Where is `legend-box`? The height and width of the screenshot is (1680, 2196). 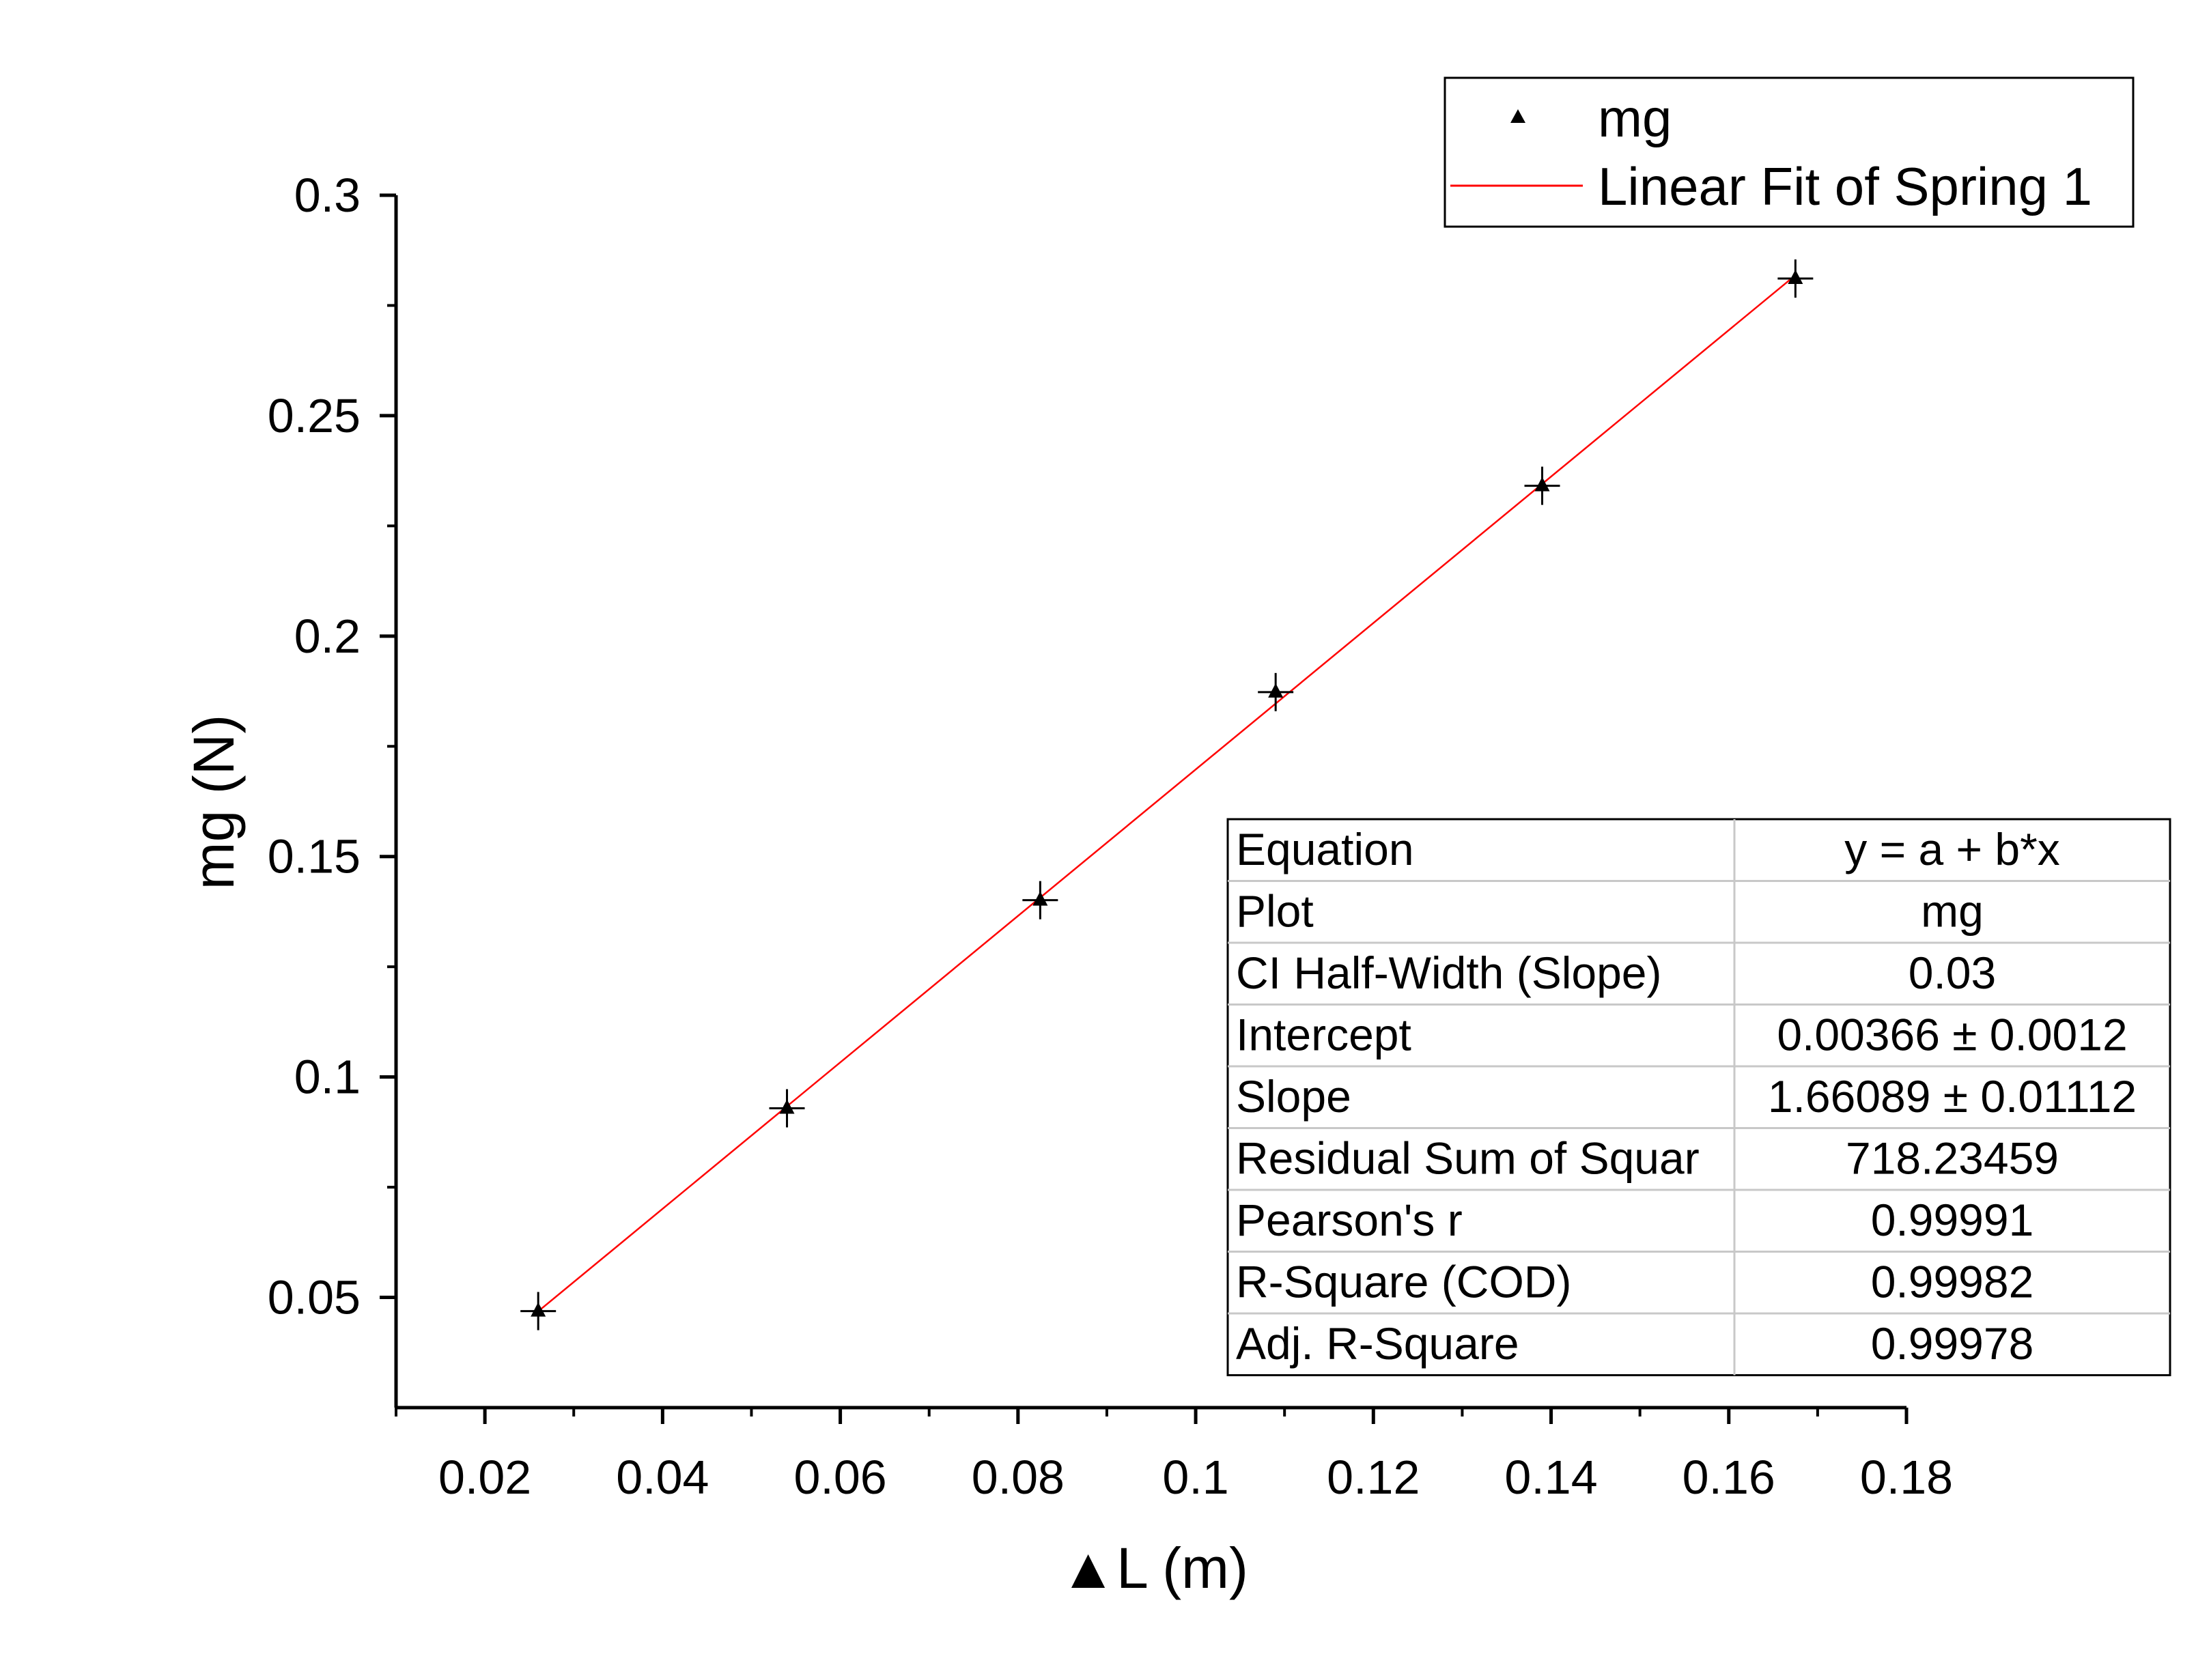
legend-box is located at coordinates (1789, 152).